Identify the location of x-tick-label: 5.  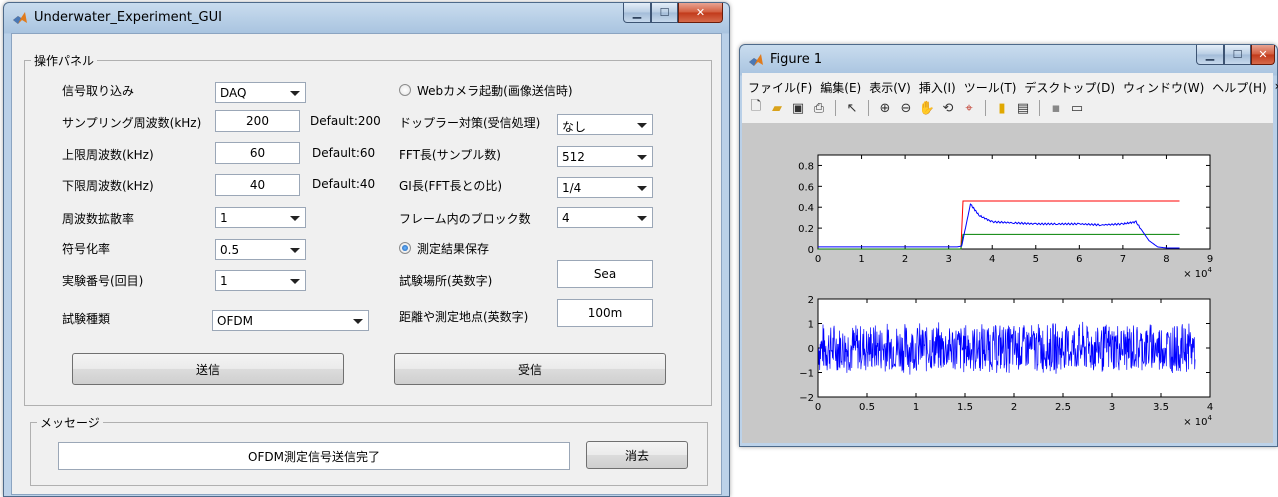
(1036, 259).